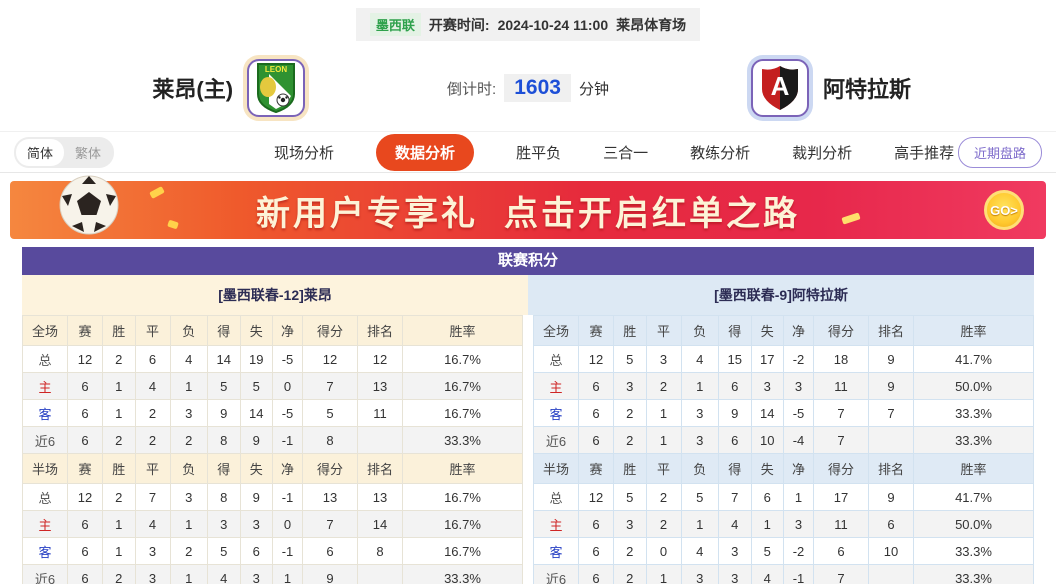 This screenshot has width=1056, height=584. I want to click on top-info-bar: 墨西联 开赛时间: 2024-10-24 11:00 莱昂体育场, so click(528, 20).